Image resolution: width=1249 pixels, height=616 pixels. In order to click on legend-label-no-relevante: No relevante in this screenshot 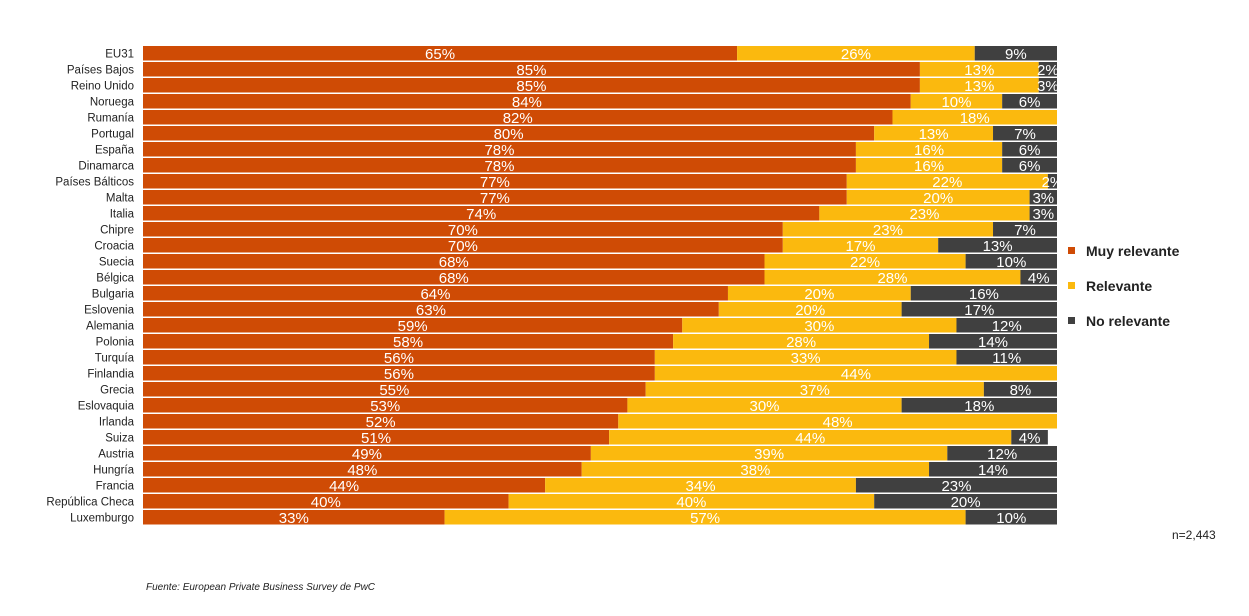, I will do `click(1128, 320)`.